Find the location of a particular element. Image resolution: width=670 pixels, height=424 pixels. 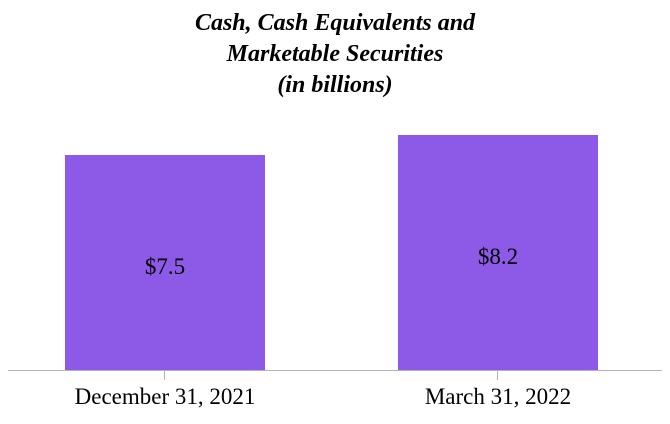

x-axis-label-december-31-2021: December 31, 2021 is located at coordinates (165, 396).